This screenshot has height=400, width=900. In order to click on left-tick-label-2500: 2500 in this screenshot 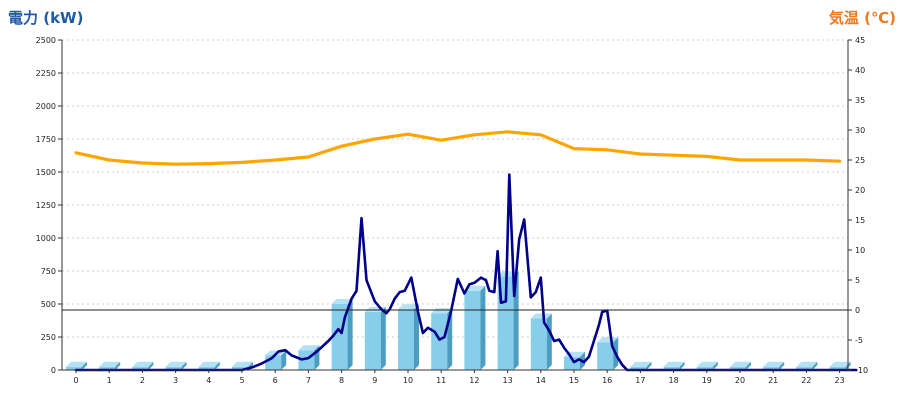, I will do `click(46, 40)`.